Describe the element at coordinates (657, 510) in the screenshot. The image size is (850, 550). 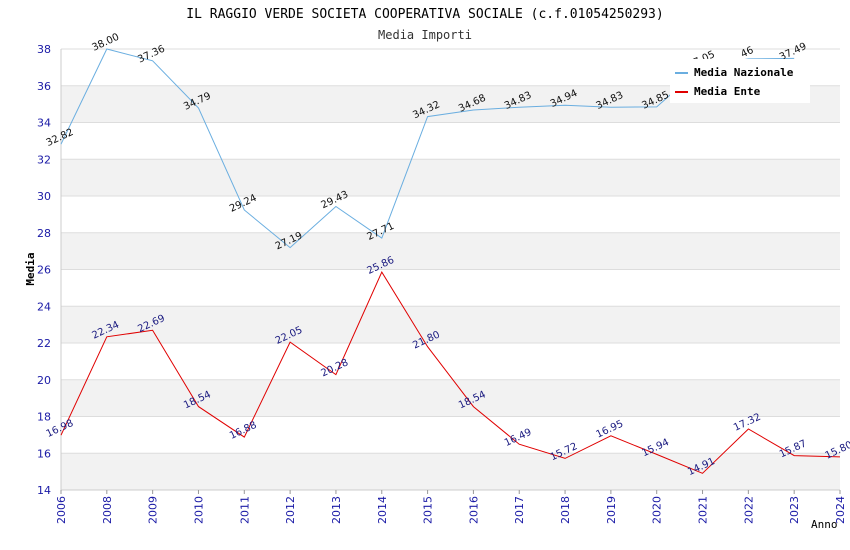
I see `x-tick-2020: 2020` at that location.